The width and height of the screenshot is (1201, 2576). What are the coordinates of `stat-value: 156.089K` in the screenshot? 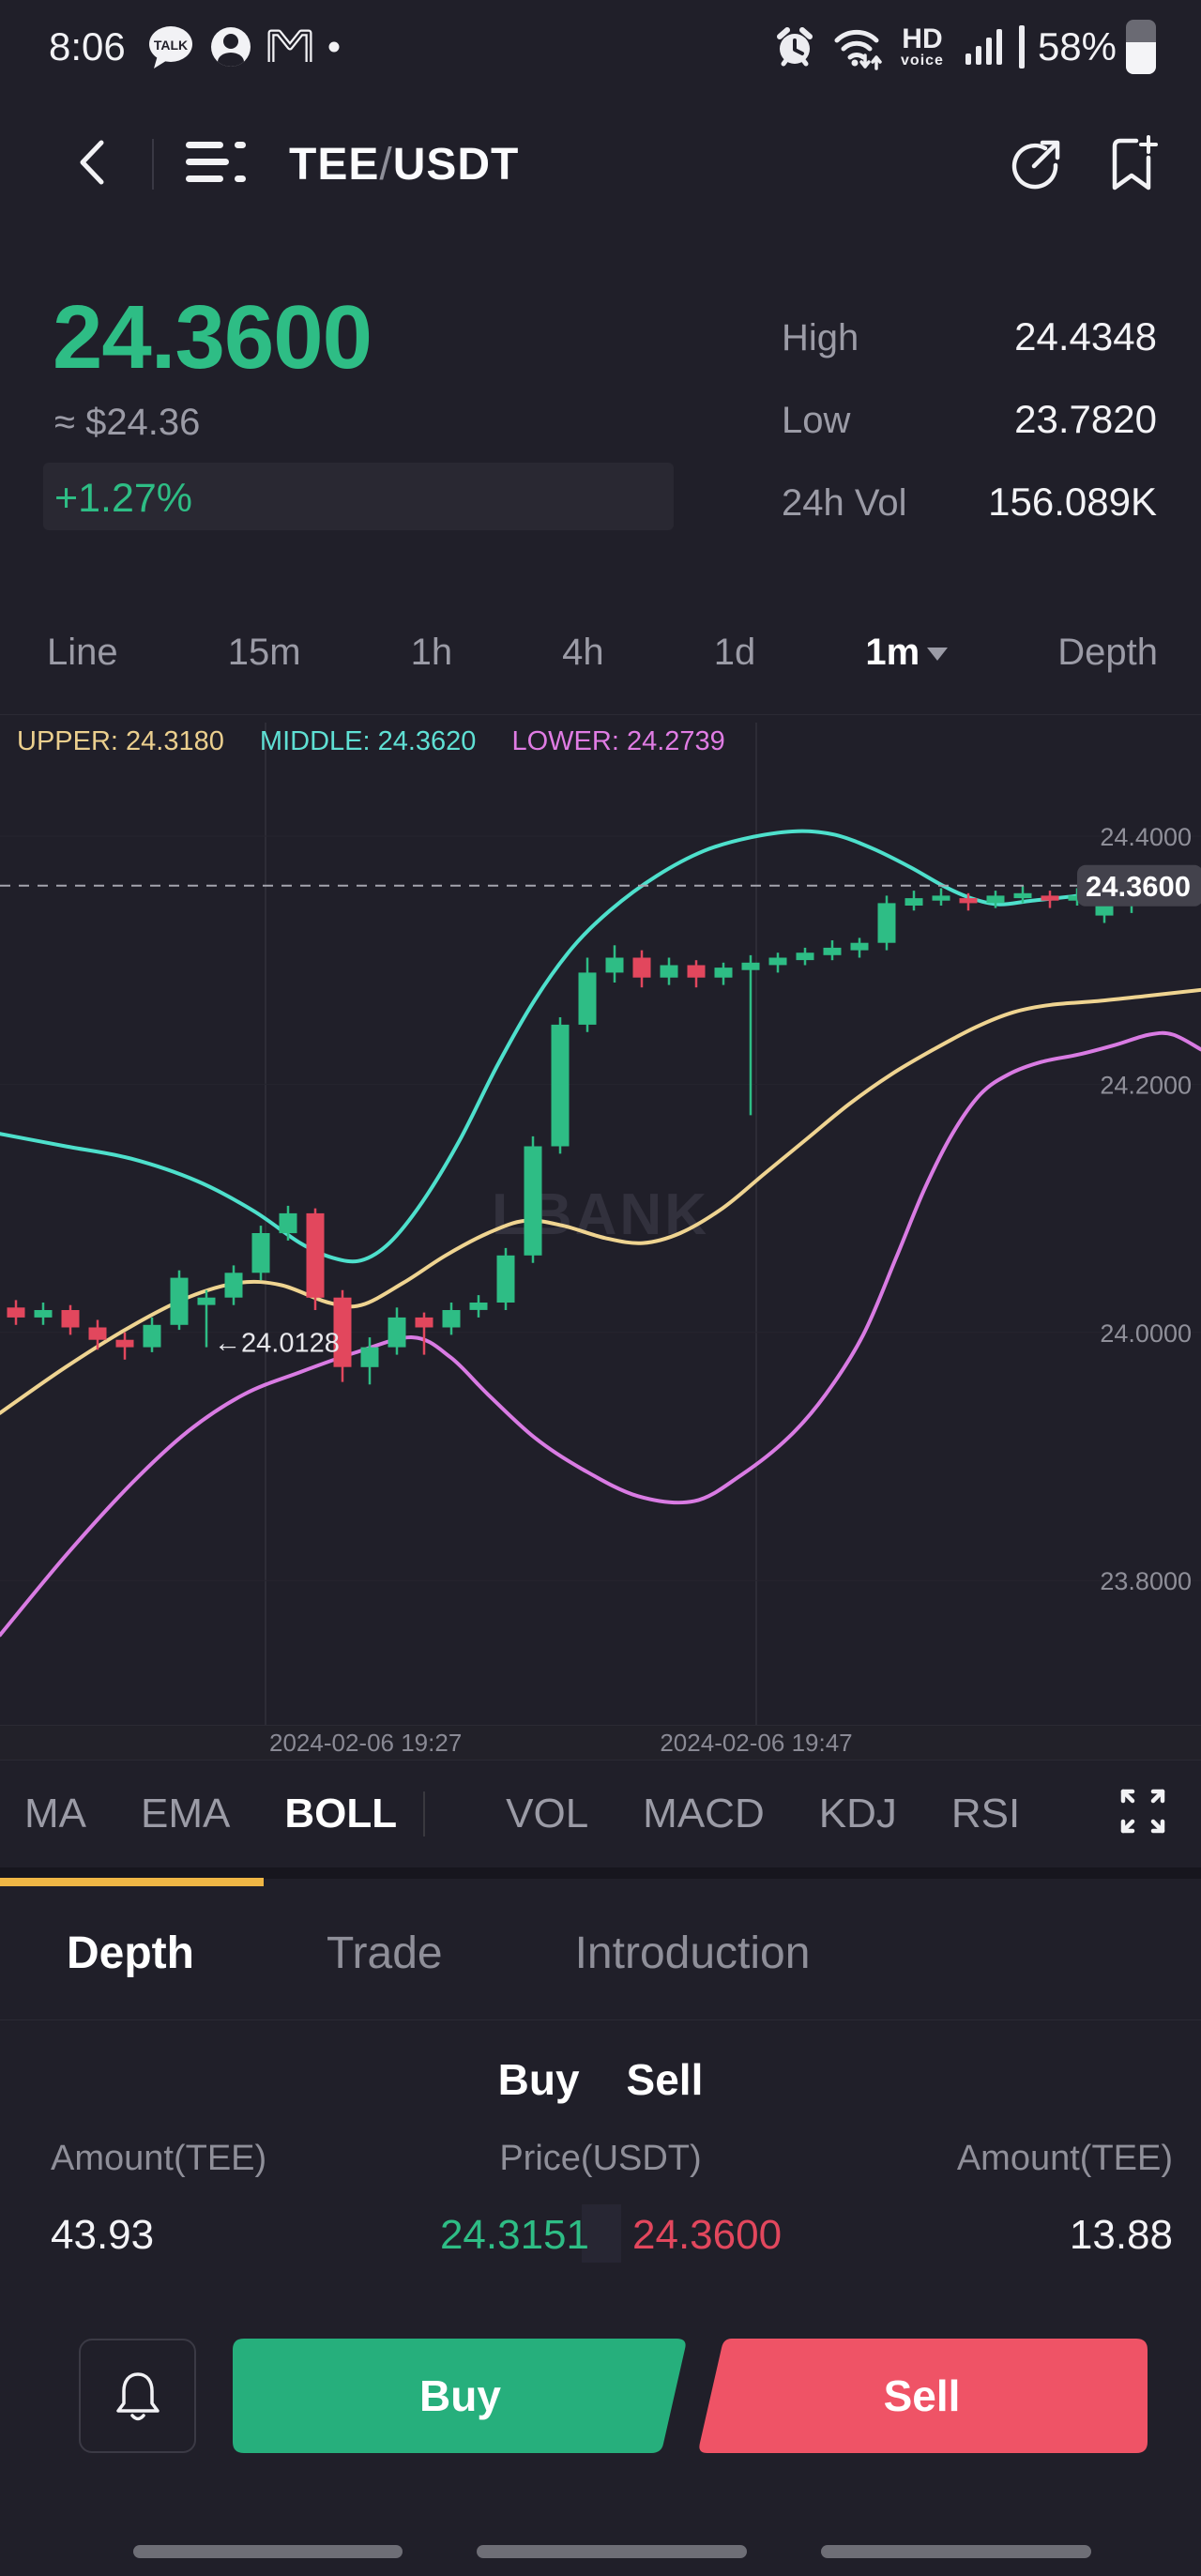 It's located at (1072, 502).